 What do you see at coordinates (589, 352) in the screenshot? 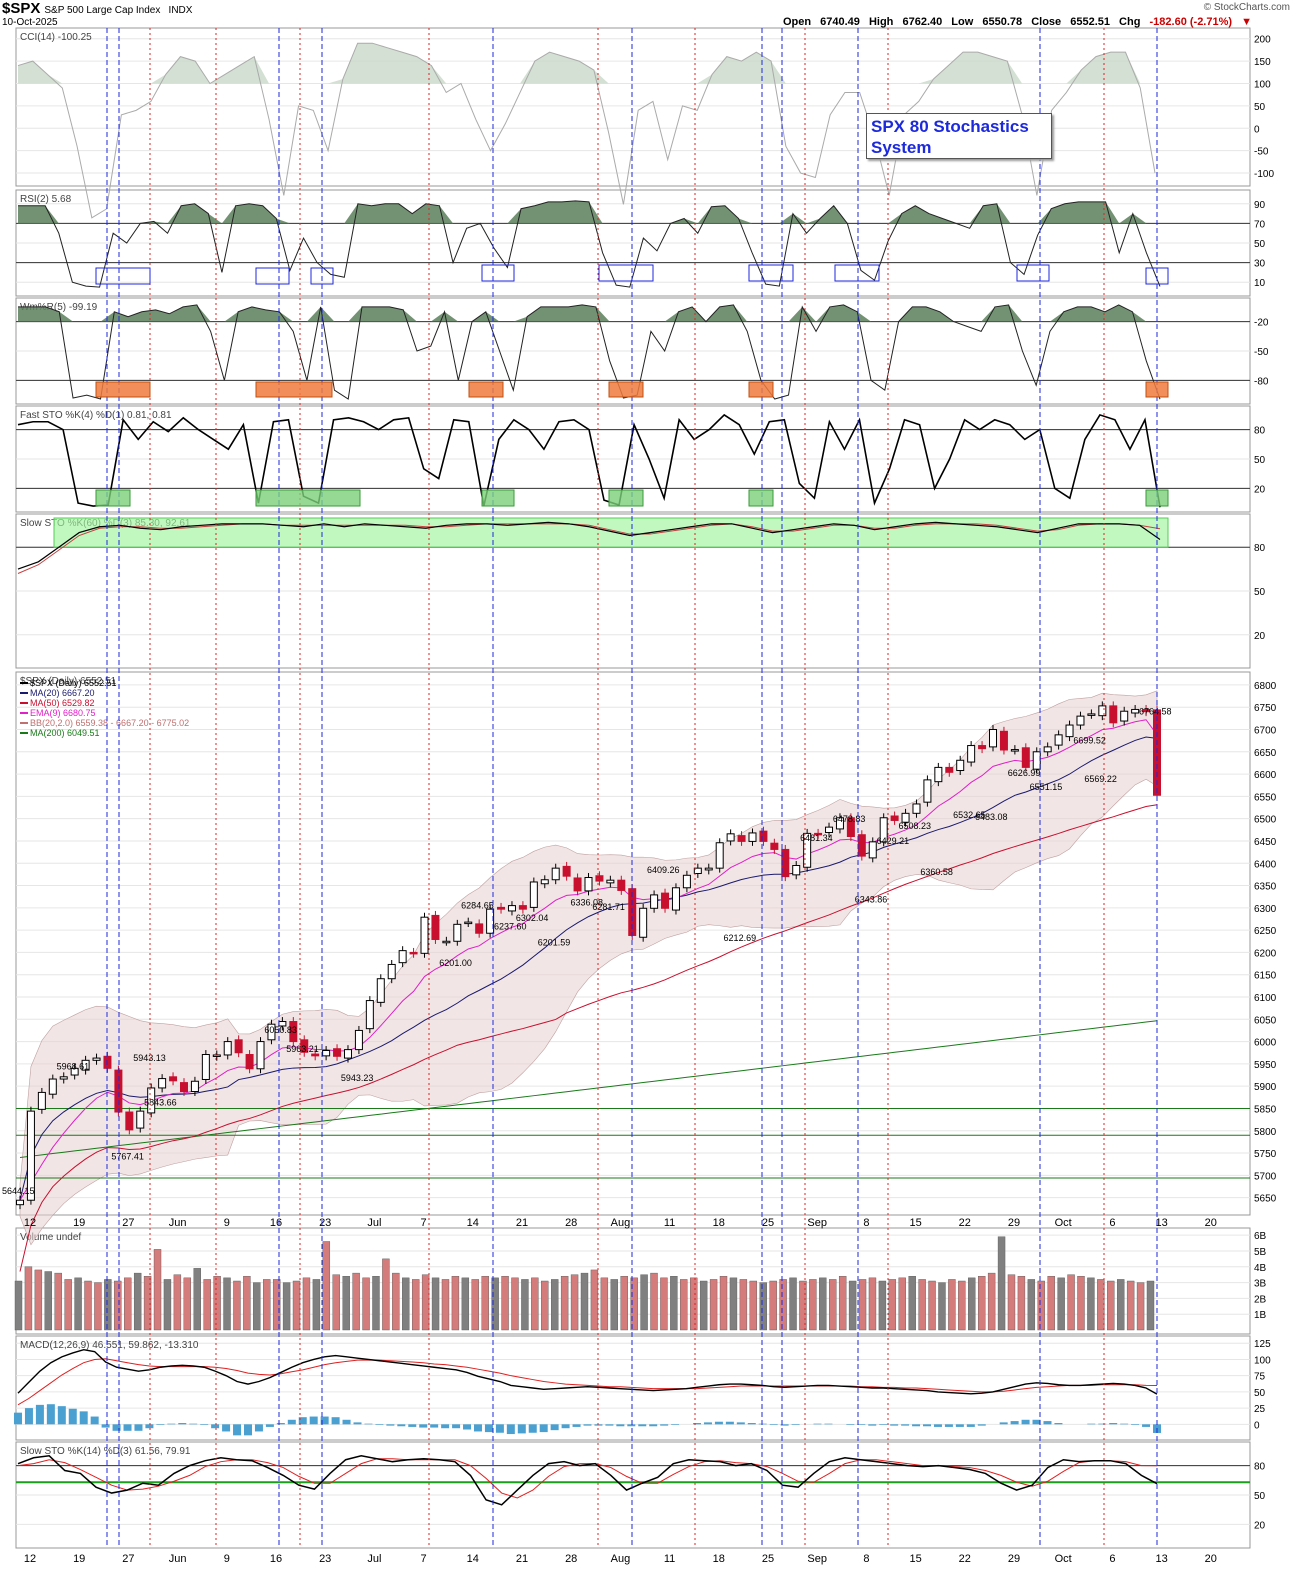
I see `willr-line` at bounding box center [589, 352].